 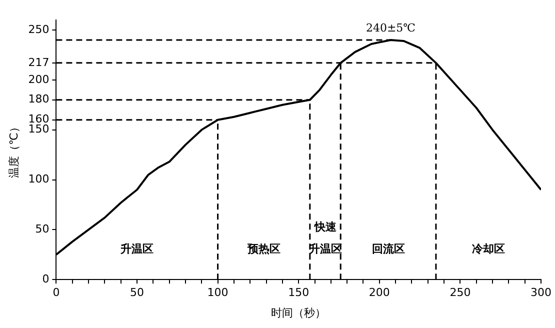 What do you see at coordinates (46, 279) in the screenshot?
I see `y-tick-label: 0` at bounding box center [46, 279].